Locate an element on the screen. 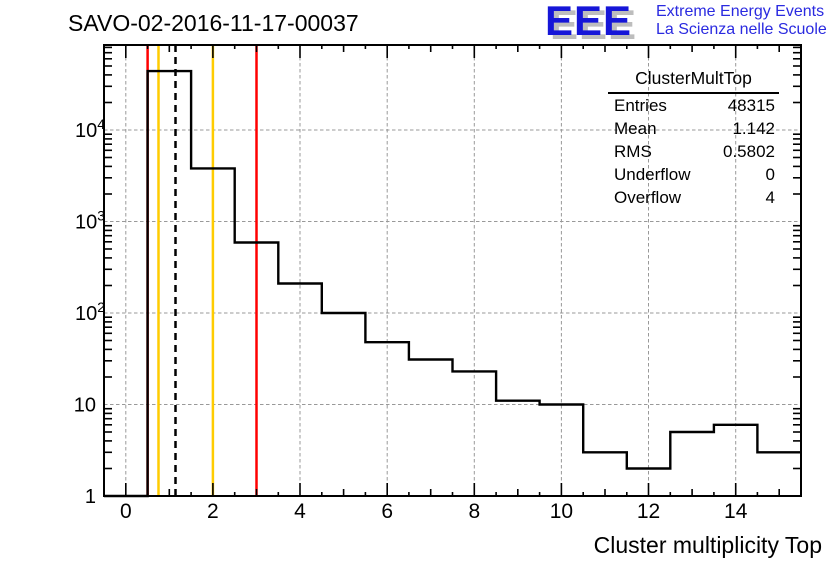 The height and width of the screenshot is (572, 836). x-axis-tick-label: 12 is located at coordinates (648, 511).